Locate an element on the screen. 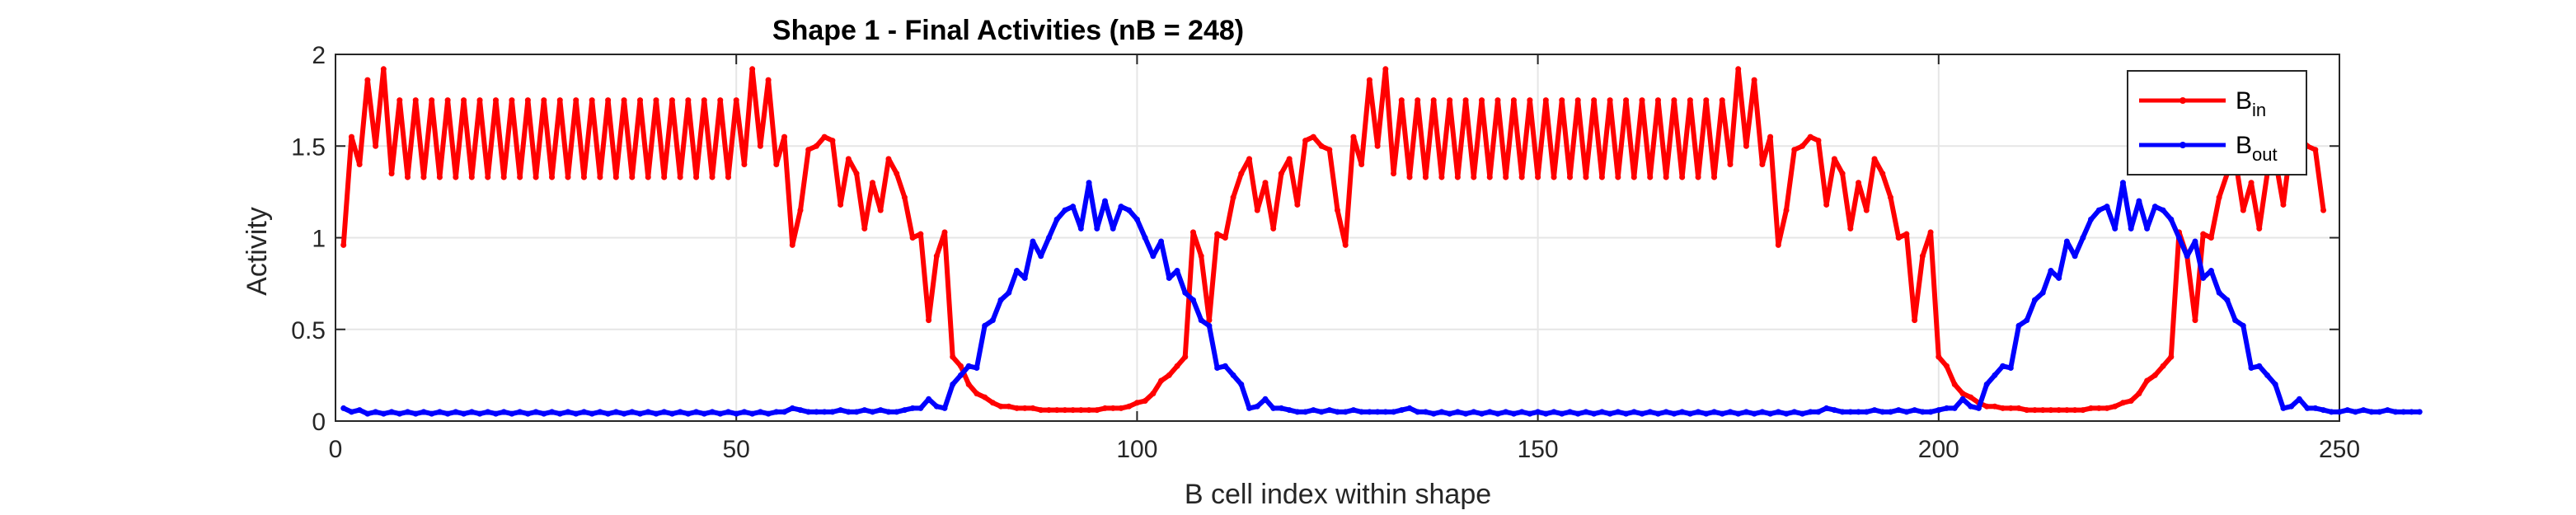 The width and height of the screenshot is (2576, 515). chart-title: Shape 1 - Final Activities (nB = 248) is located at coordinates (1008, 30).